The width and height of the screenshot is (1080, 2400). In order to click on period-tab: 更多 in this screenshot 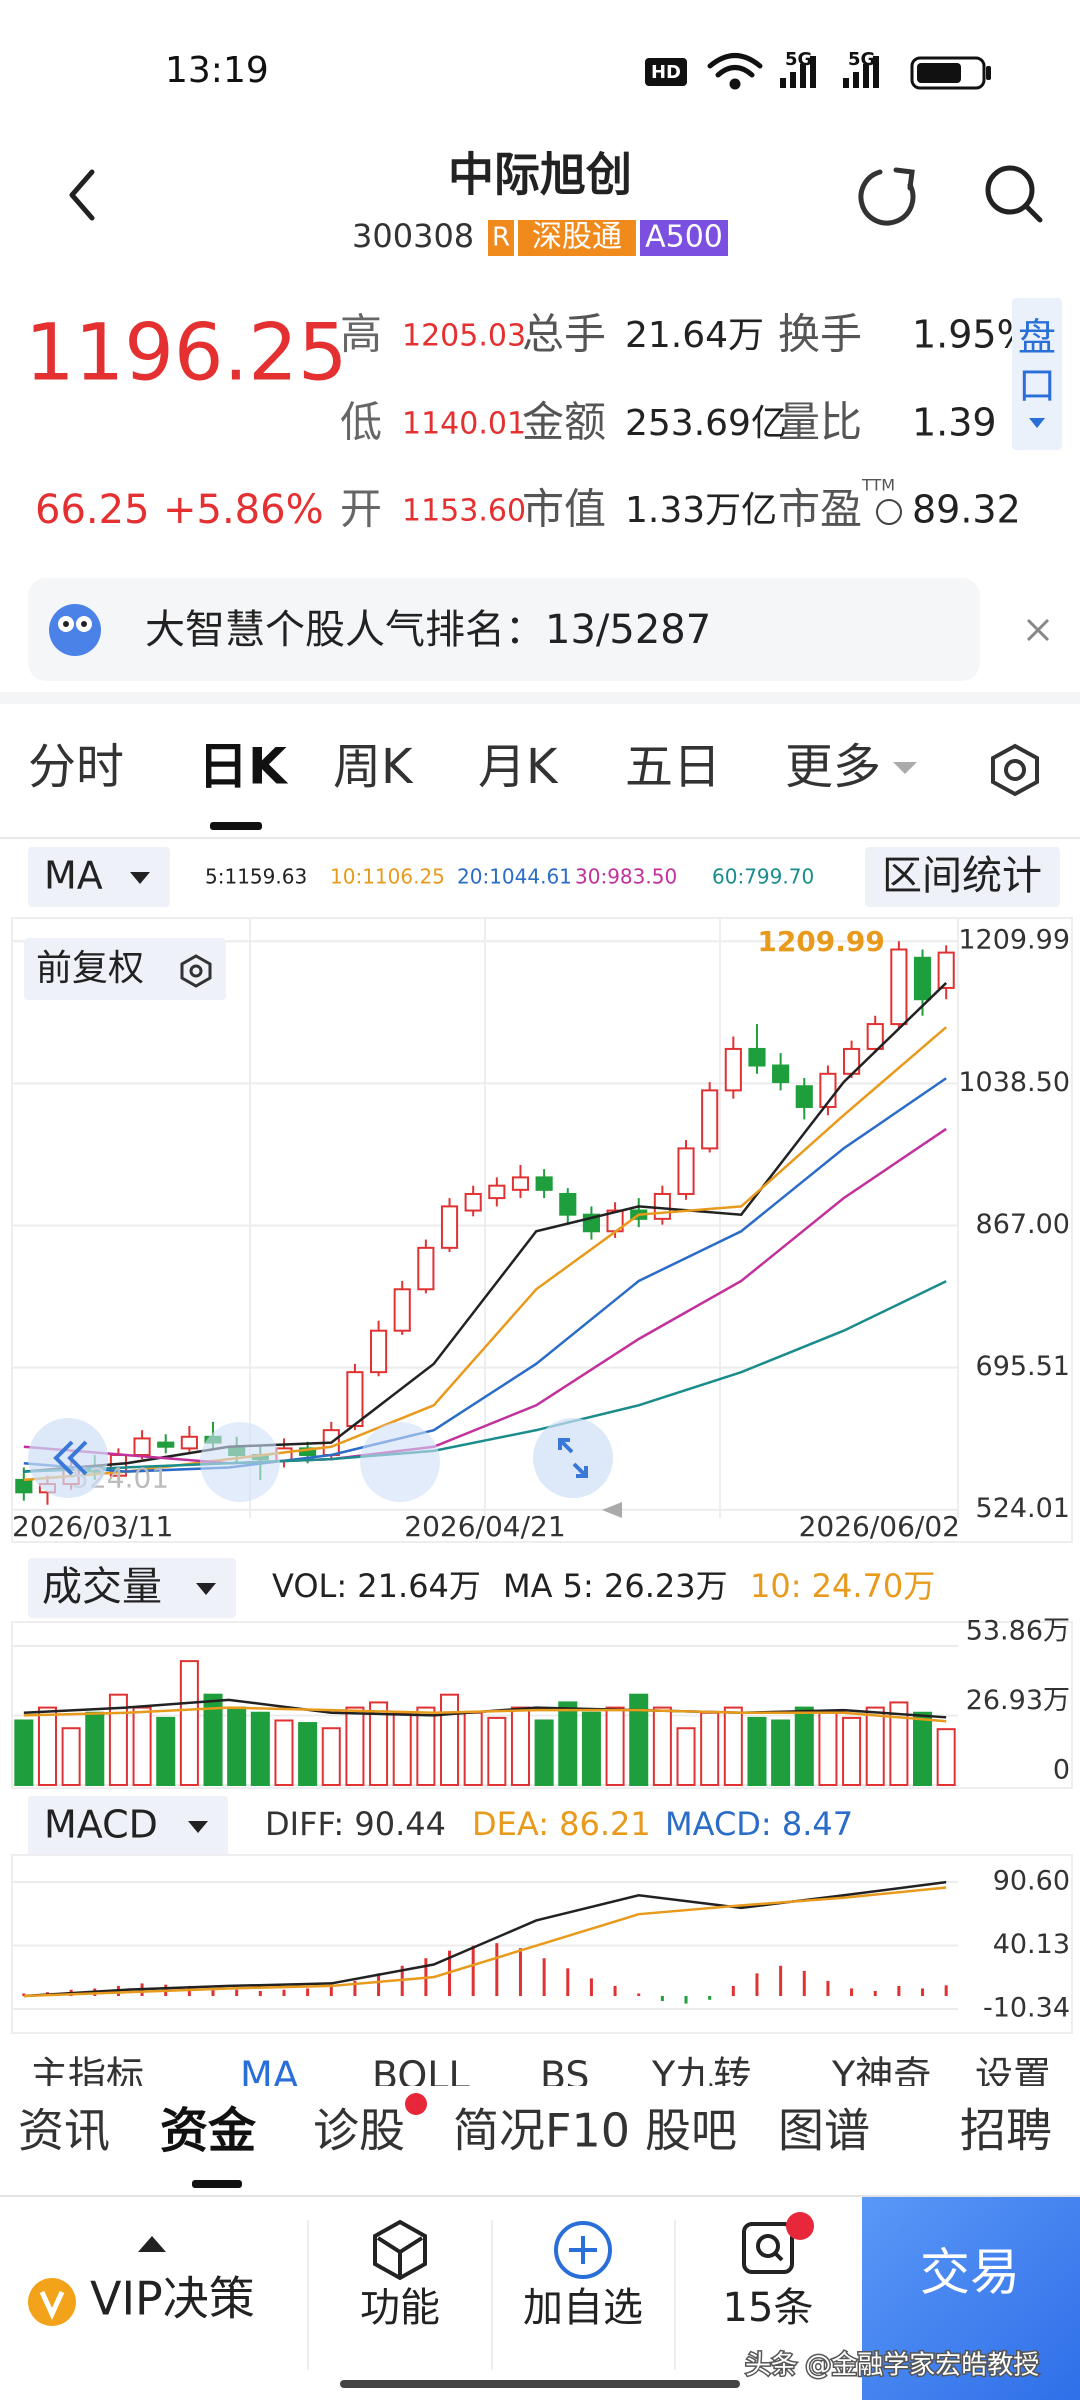, I will do `click(833, 767)`.